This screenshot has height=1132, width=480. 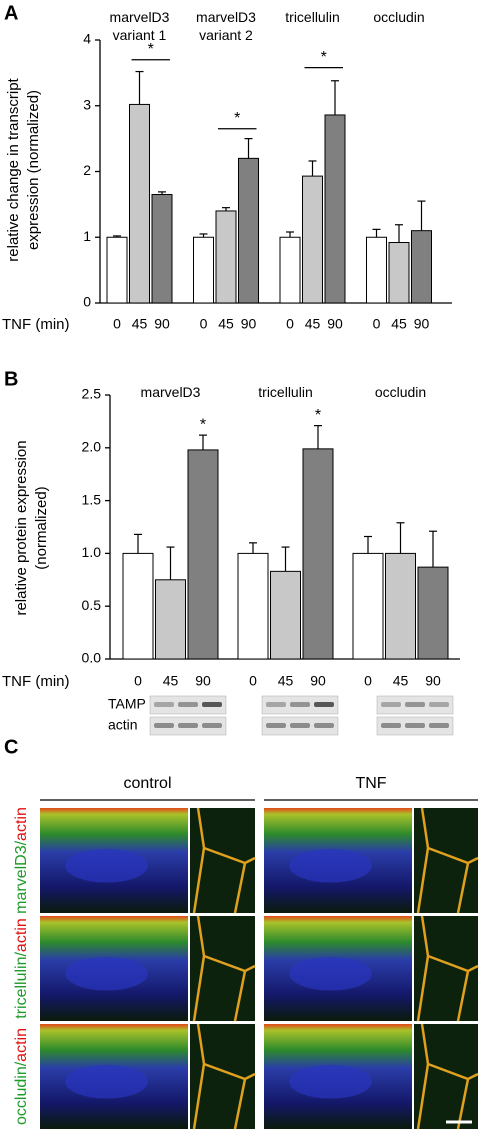 I want to click on column-label: TNF, so click(x=370, y=783).